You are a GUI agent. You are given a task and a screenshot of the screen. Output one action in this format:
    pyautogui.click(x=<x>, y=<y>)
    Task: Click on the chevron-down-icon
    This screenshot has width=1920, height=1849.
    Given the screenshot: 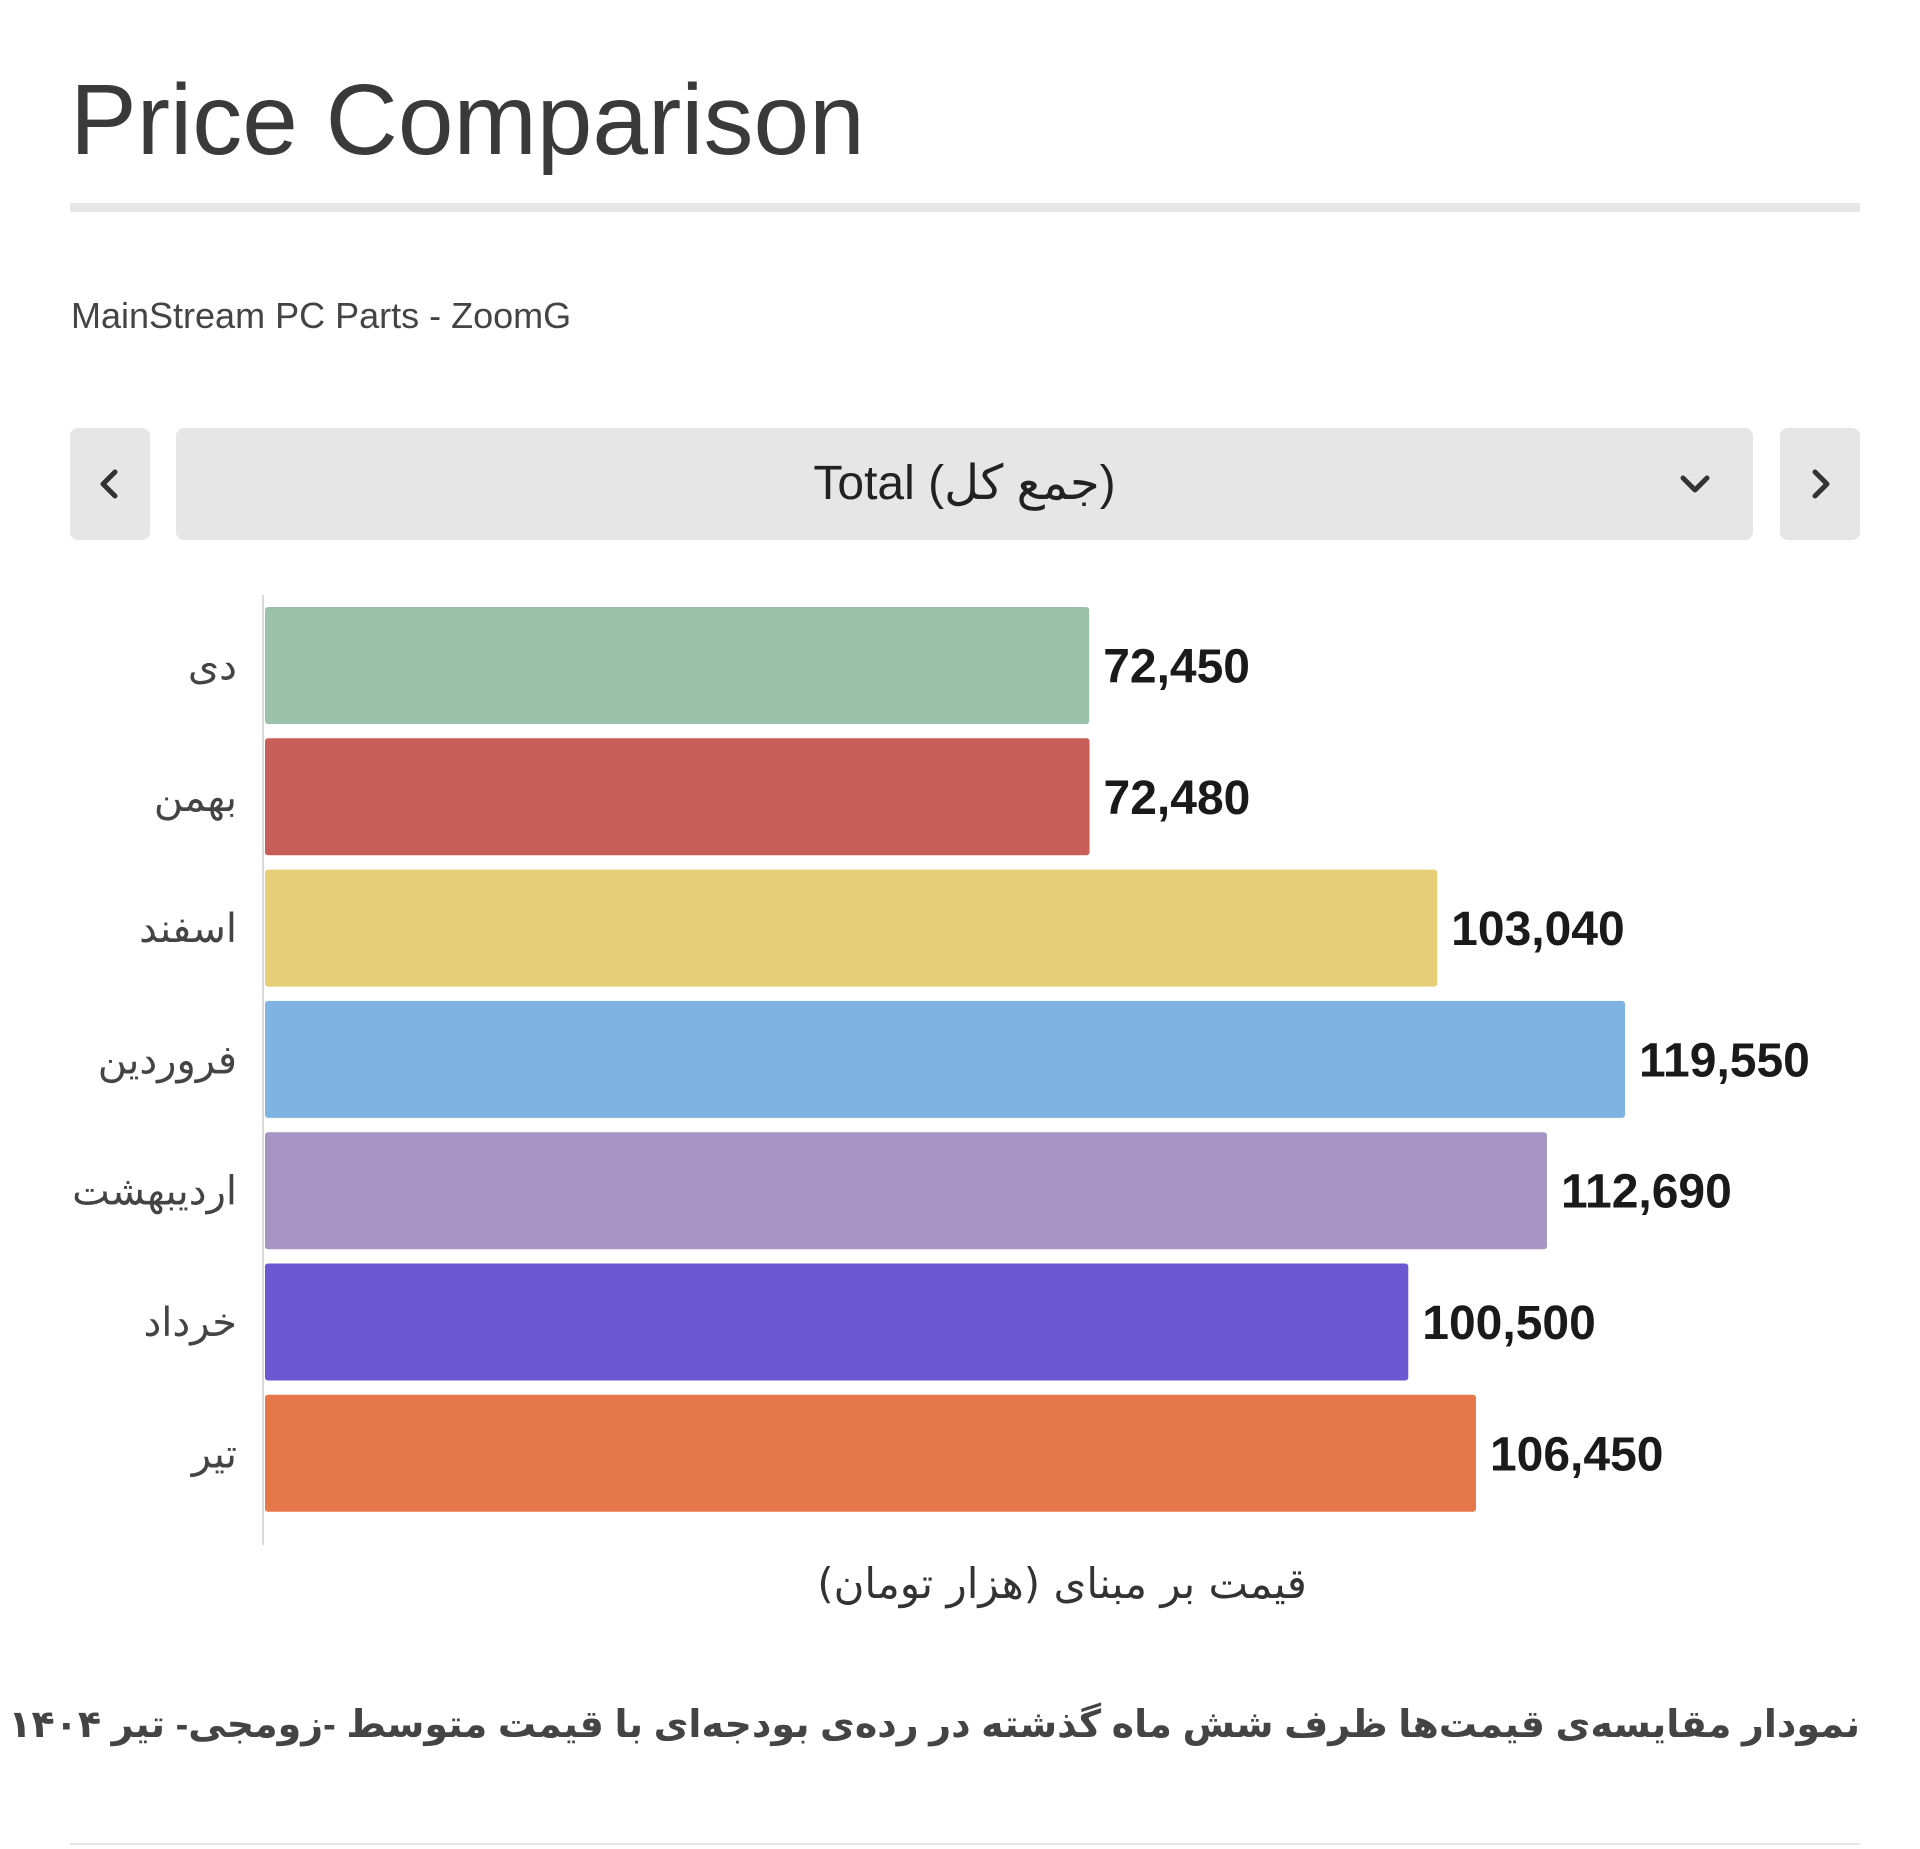 What is the action you would take?
    pyautogui.click(x=1695, y=484)
    